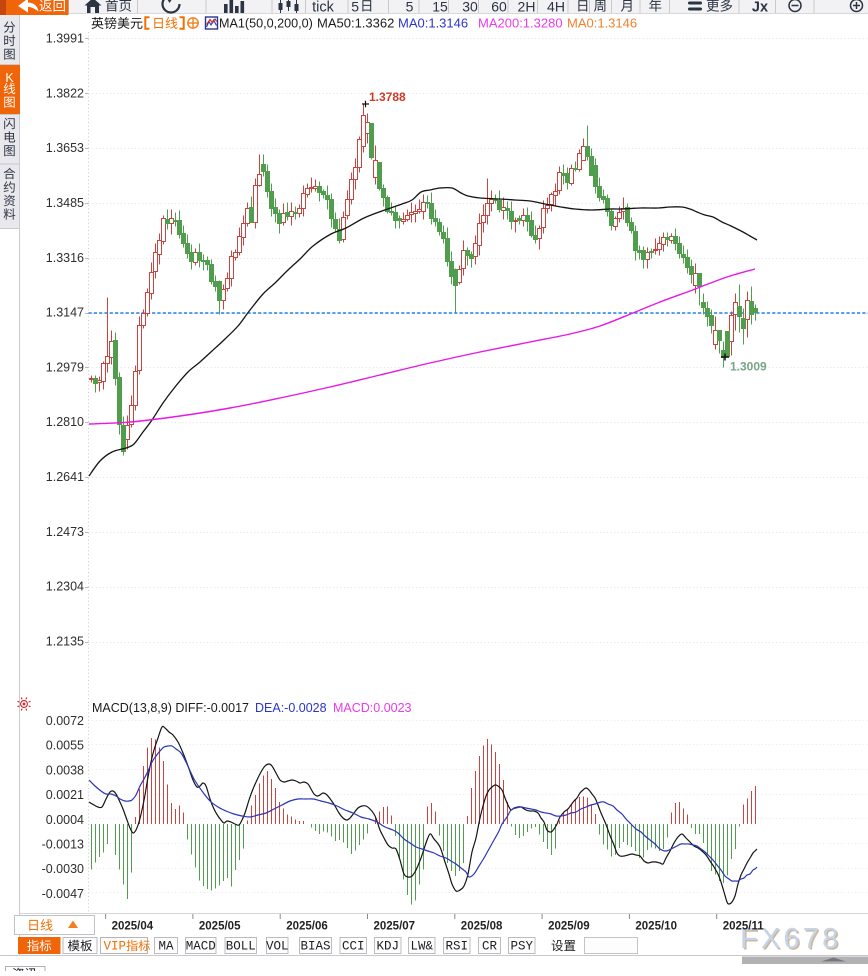  I want to click on svg-text: BOLL, so click(241, 947).